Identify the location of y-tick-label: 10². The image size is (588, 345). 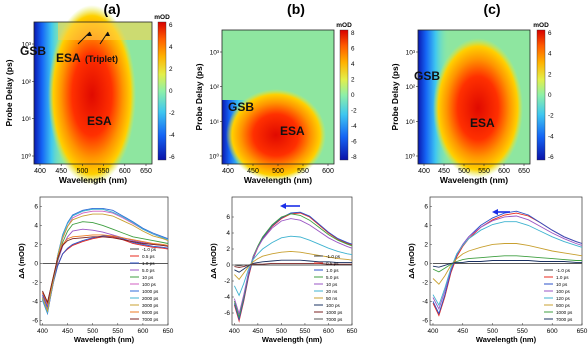
(215, 87).